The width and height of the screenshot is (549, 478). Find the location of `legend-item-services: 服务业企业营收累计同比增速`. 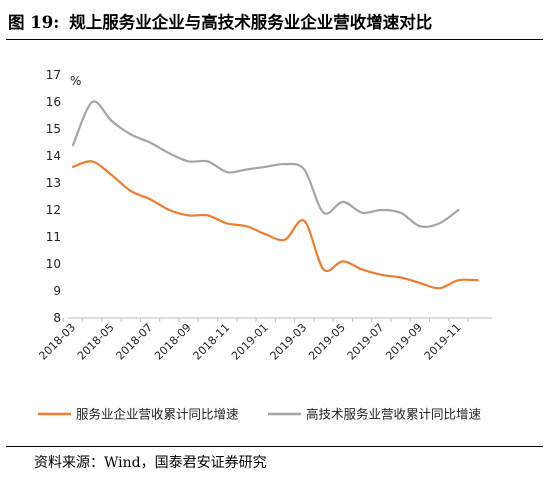

legend-item-services: 服务业企业营收累计同比增速 is located at coordinates (138, 414).